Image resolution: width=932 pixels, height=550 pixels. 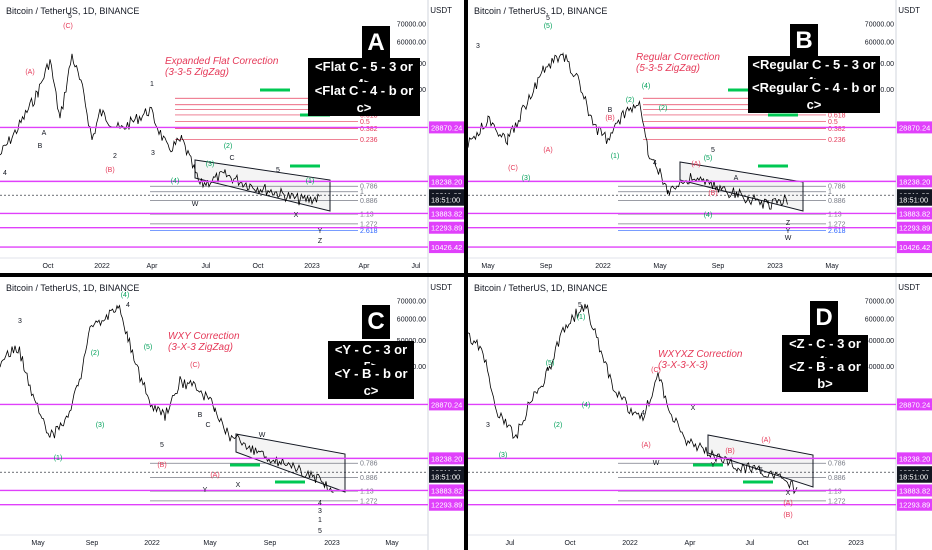 I want to click on fib-level-label: 1, so click(x=830, y=192).